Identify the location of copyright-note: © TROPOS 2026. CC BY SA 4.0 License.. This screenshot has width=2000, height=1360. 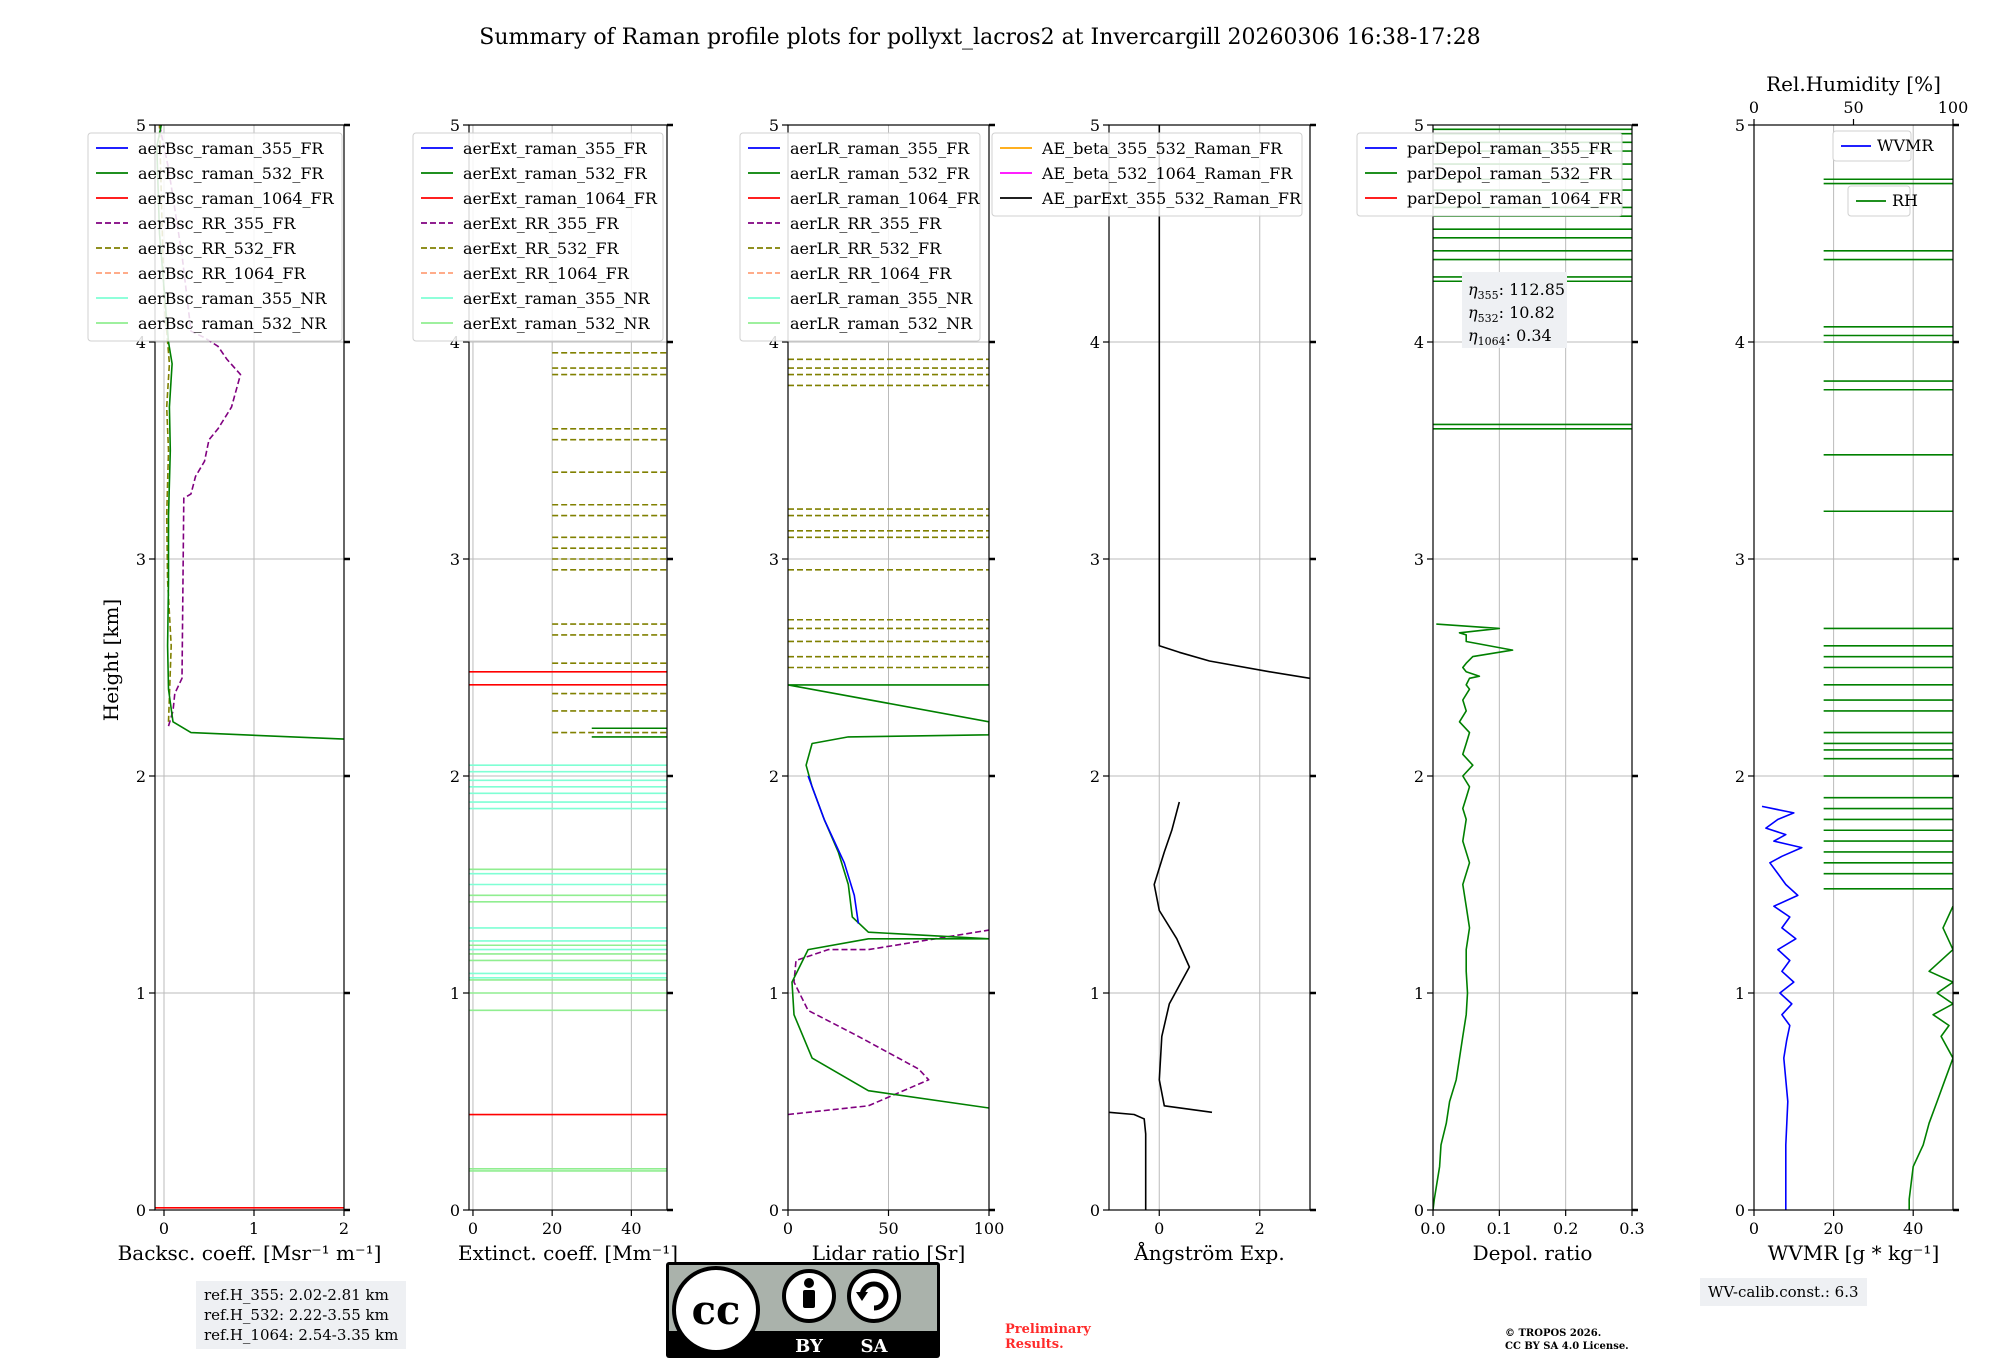
(1567, 1340).